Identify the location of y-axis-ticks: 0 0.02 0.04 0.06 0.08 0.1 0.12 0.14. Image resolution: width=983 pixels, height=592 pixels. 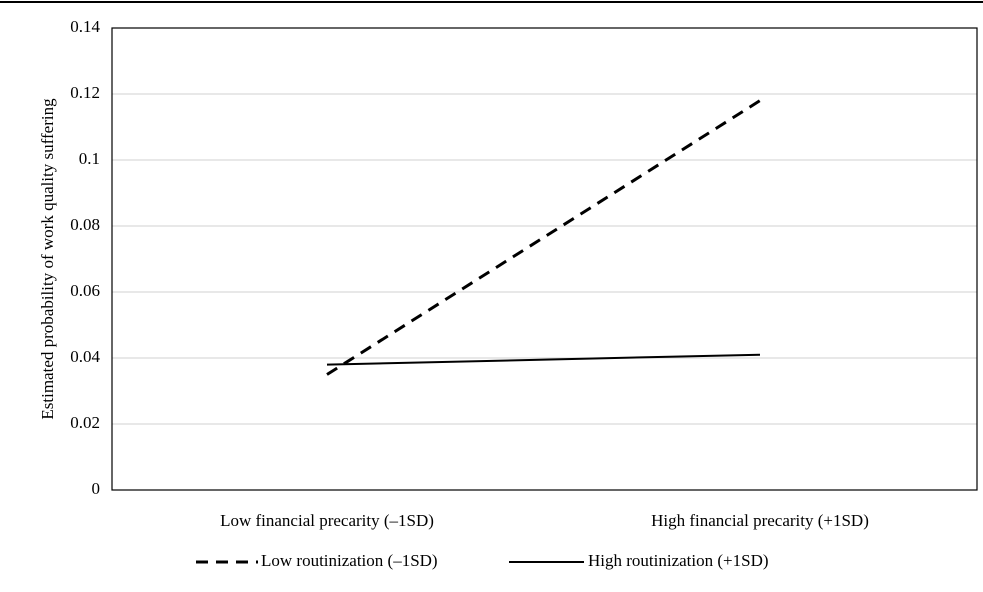
(85, 257).